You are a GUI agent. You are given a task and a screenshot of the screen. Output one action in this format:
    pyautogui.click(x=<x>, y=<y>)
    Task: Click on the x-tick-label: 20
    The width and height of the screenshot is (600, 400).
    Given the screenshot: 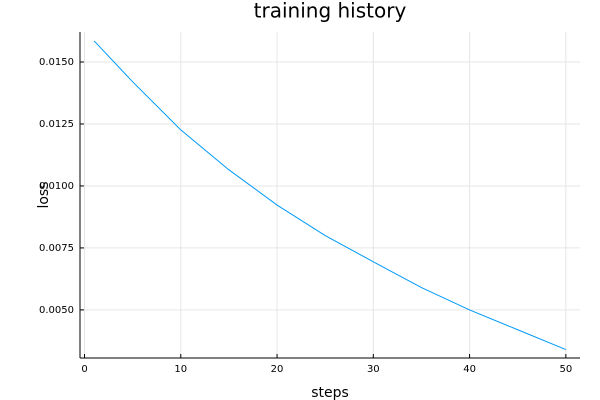 What is the action you would take?
    pyautogui.click(x=277, y=369)
    